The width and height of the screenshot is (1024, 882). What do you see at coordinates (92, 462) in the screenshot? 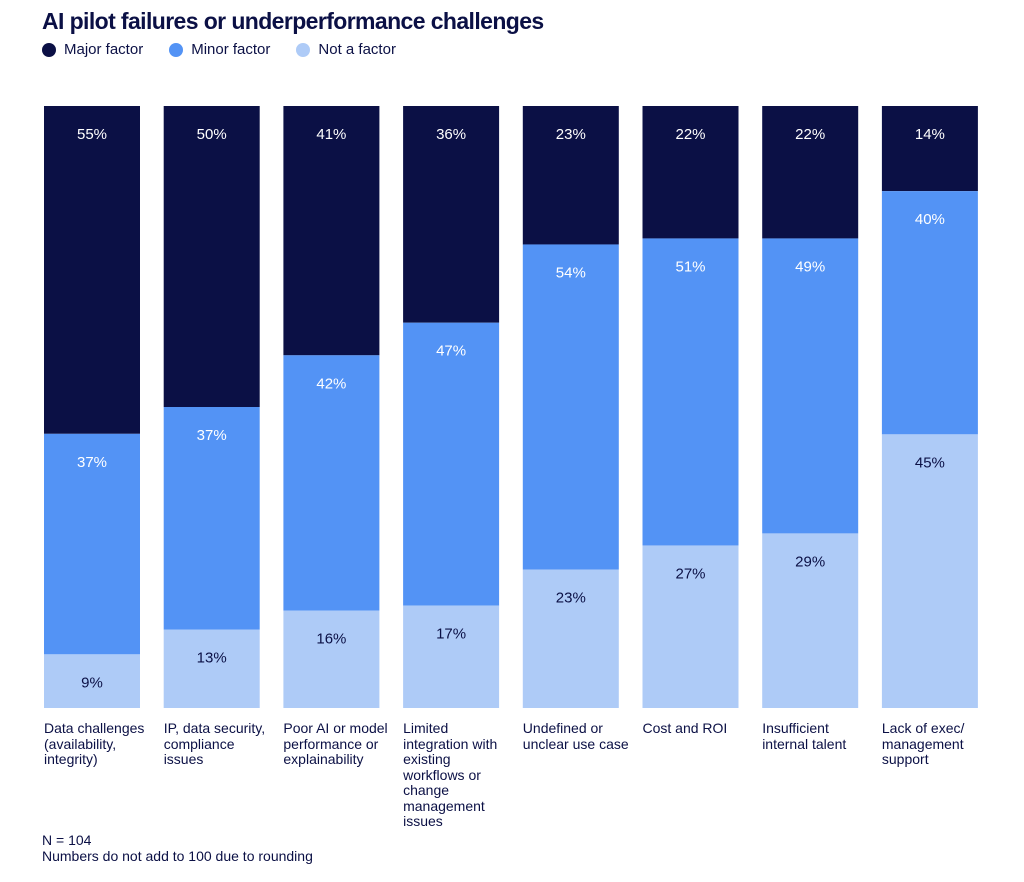
I see `value-label-minor-1: 37%` at bounding box center [92, 462].